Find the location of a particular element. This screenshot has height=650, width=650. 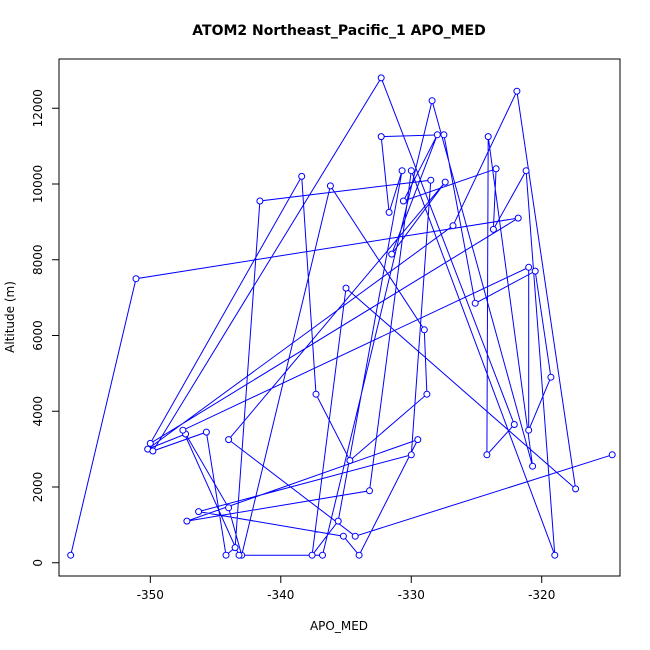

x-axis-title: APO_MED is located at coordinates (339, 626).